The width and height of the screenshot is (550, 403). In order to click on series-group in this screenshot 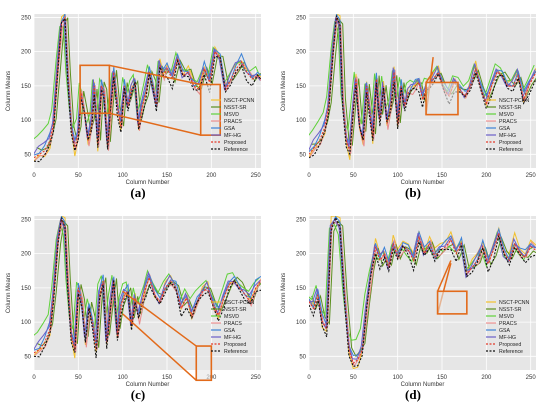, I will do `click(147, 287)`.